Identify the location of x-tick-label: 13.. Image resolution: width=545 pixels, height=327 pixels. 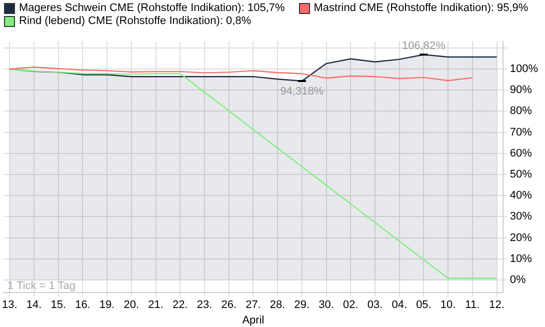
(10, 305).